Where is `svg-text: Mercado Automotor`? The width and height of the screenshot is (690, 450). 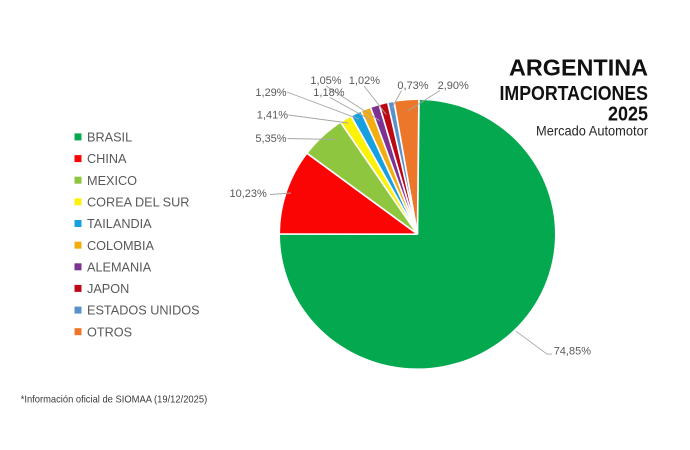
svg-text: Mercado Automotor is located at coordinates (592, 131).